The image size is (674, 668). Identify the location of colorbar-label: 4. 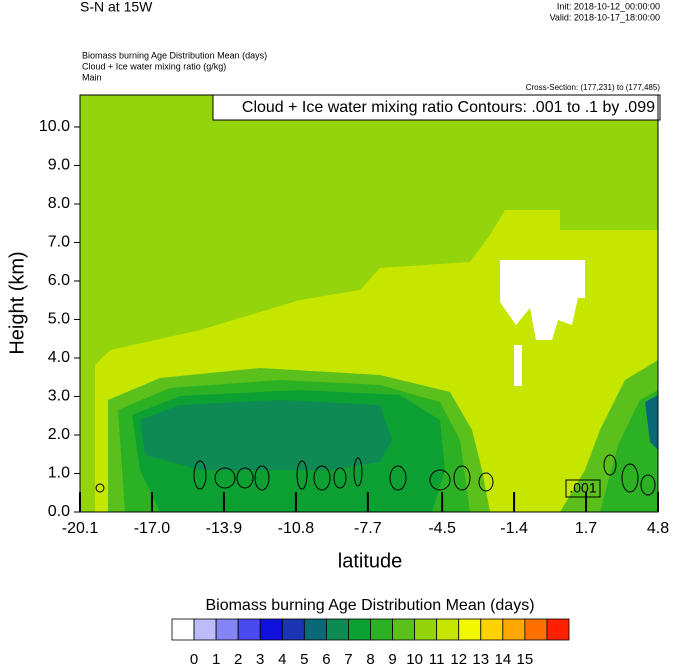
(282, 659).